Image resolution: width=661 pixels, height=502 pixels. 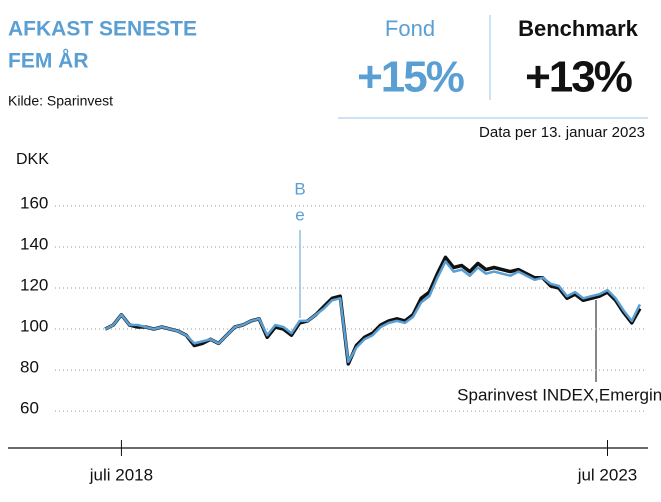 I want to click on y-tick-label: 160, so click(x=34, y=202).